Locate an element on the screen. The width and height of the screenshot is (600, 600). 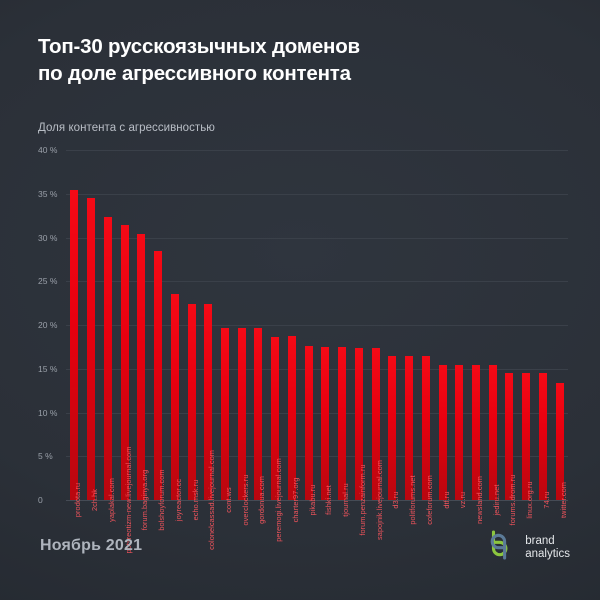
bar-group: 2ch.hk is located at coordinates (91, 330).